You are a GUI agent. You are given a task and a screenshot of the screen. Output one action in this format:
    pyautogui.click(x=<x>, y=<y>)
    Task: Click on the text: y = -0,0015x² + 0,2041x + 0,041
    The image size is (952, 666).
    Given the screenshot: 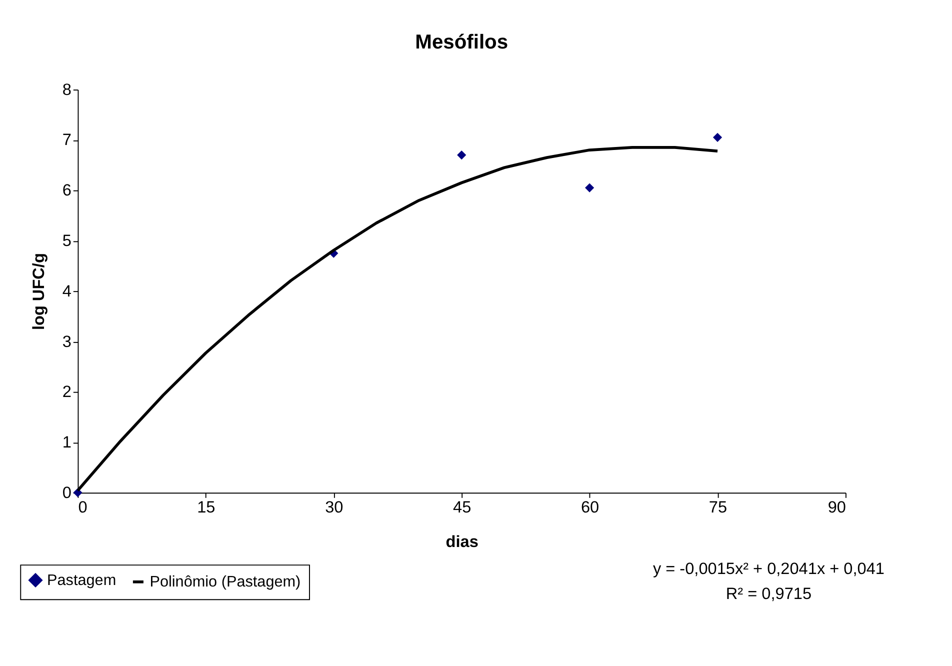 What is the action you would take?
    pyautogui.click(x=768, y=569)
    